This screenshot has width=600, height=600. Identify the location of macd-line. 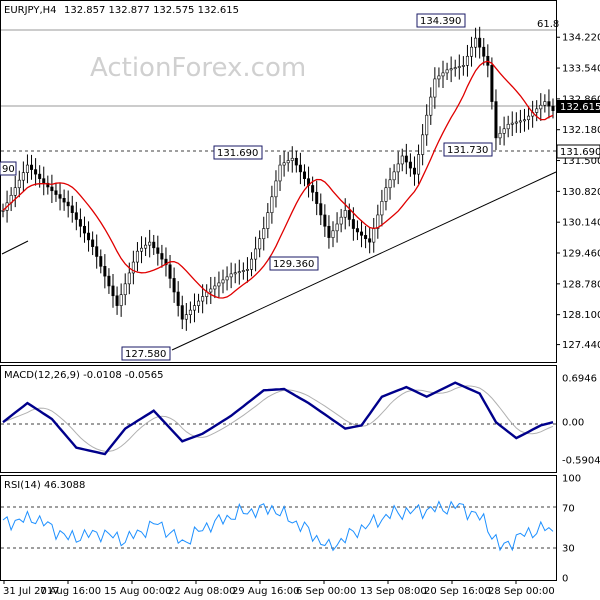
(278, 418).